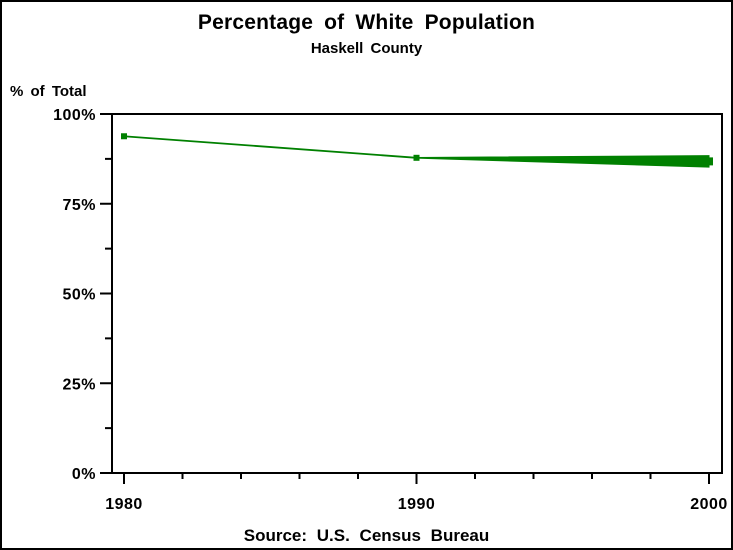 This screenshot has width=733, height=550. What do you see at coordinates (709, 504) in the screenshot?
I see `x-tick-label: 2000` at bounding box center [709, 504].